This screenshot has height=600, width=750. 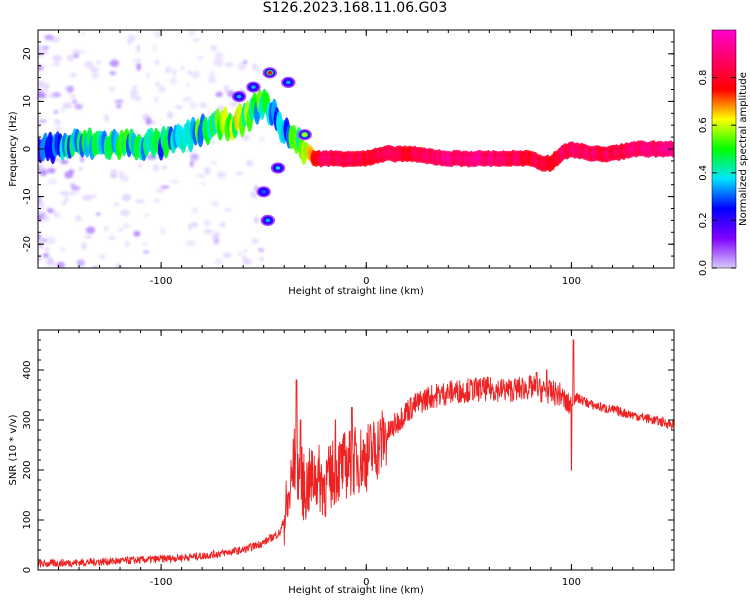 What do you see at coordinates (366, 582) in the screenshot?
I see `snr-xtick-label: 0` at bounding box center [366, 582].